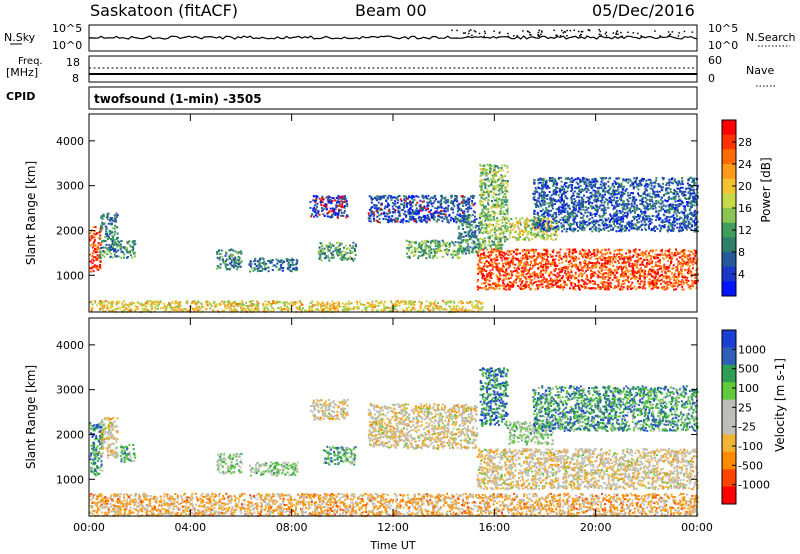 This screenshot has height=554, width=800. I want to click on nsearch-tick-top: 10^5, so click(723, 28).